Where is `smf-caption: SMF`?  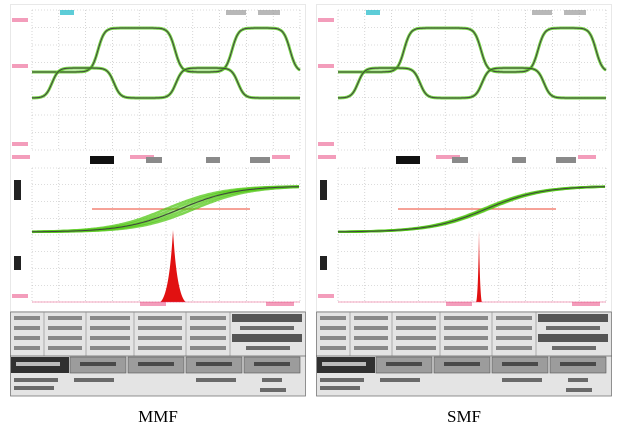
smf-caption: SMF is located at coordinates (464, 416).